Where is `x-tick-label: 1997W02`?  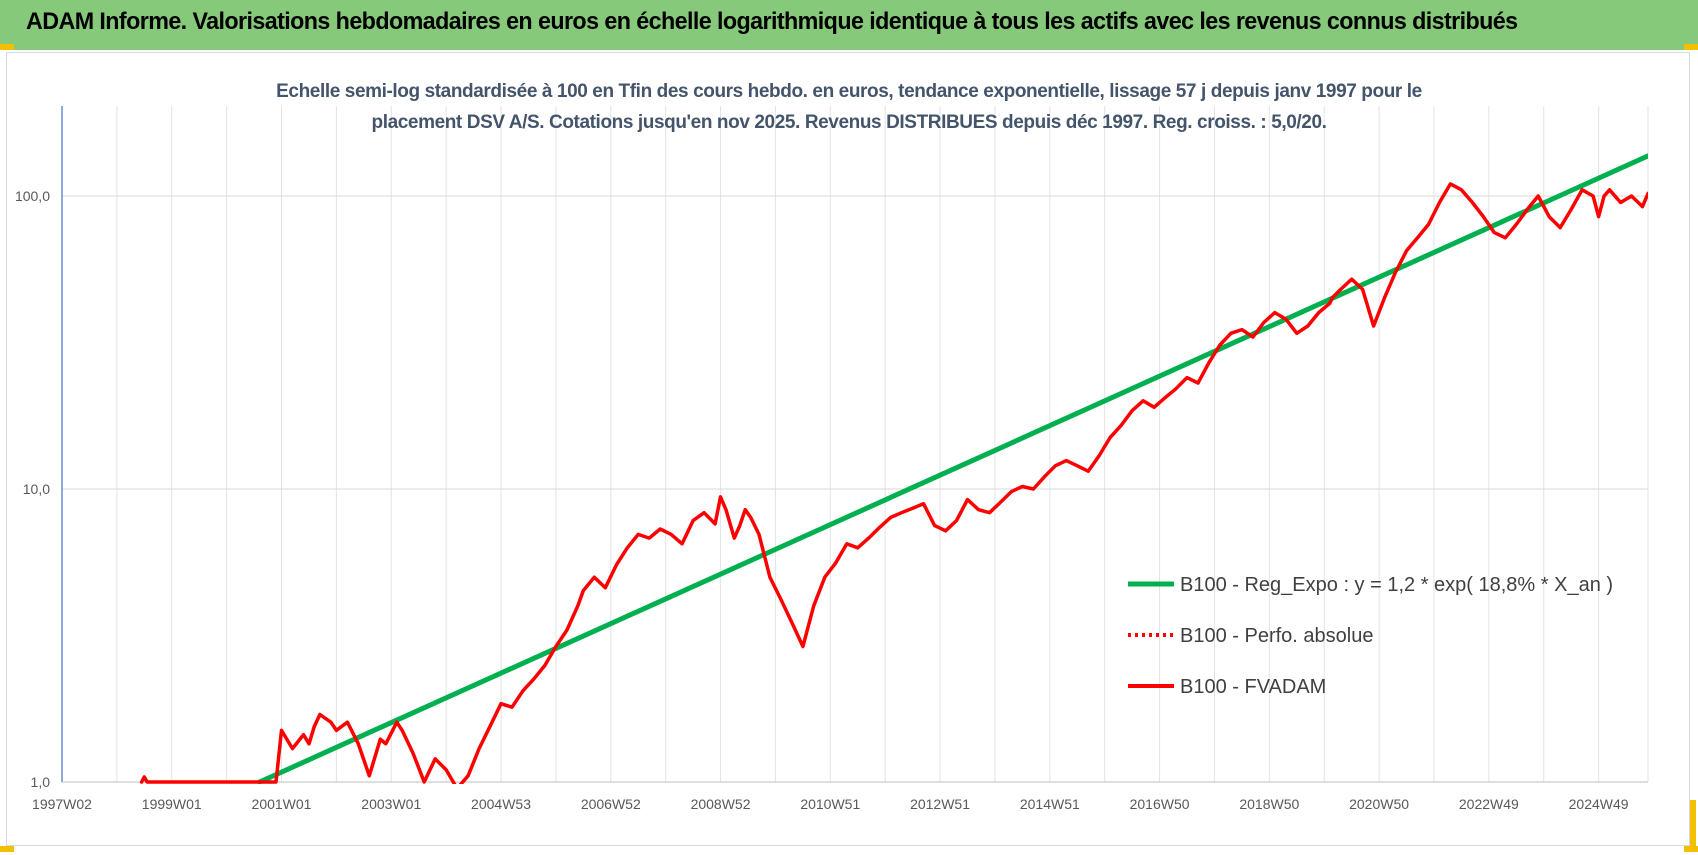 x-tick-label: 1997W02 is located at coordinates (62, 804).